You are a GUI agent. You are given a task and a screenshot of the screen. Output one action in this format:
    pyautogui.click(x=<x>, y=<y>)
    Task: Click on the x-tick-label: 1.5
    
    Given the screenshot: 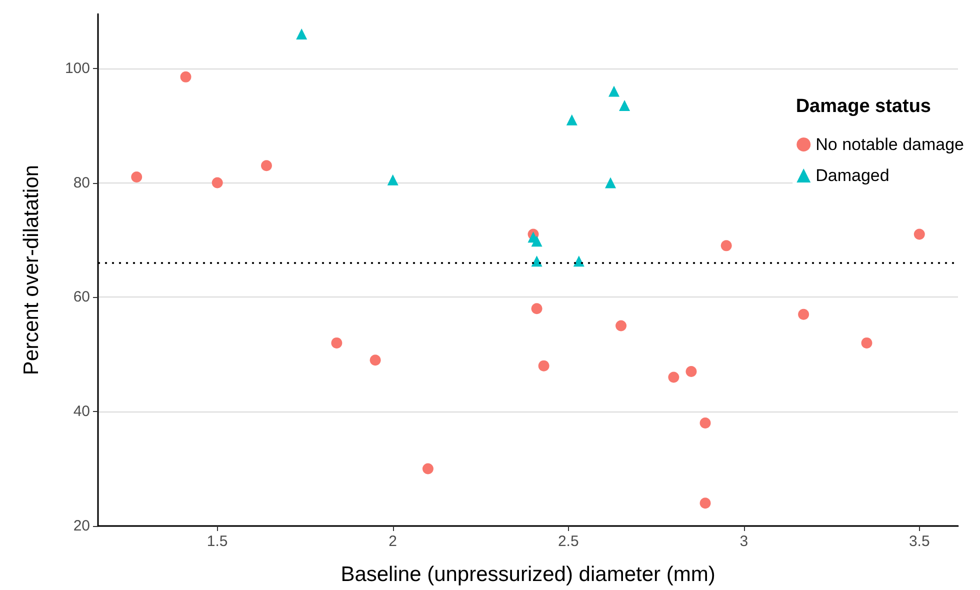 What is the action you would take?
    pyautogui.click(x=217, y=541)
    